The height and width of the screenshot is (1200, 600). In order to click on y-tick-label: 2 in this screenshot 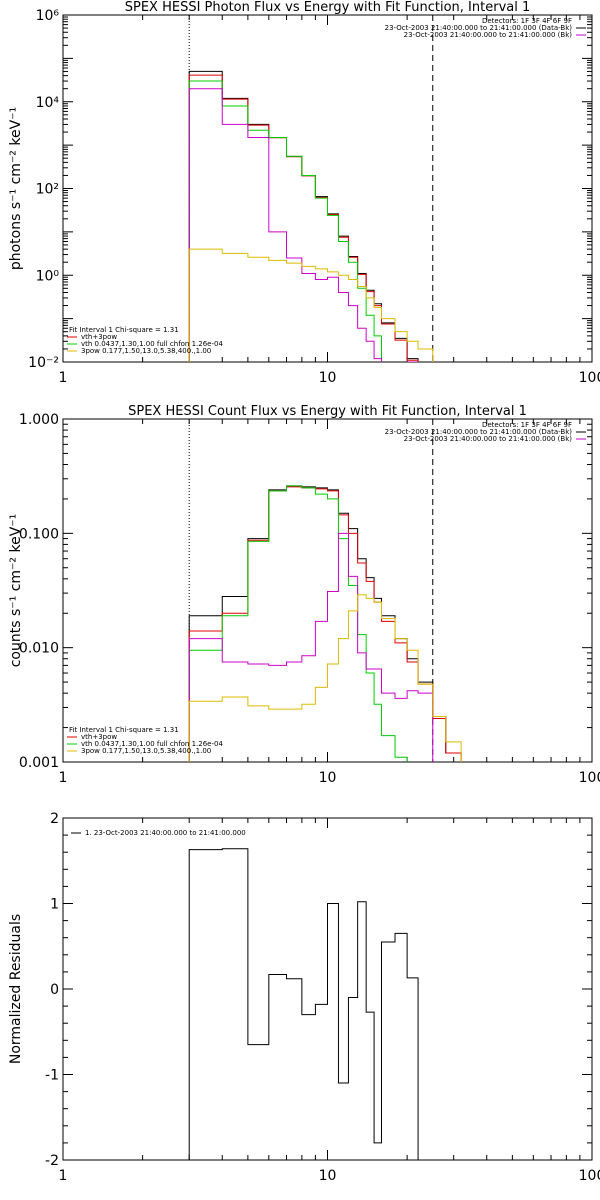, I will do `click(54, 819)`.